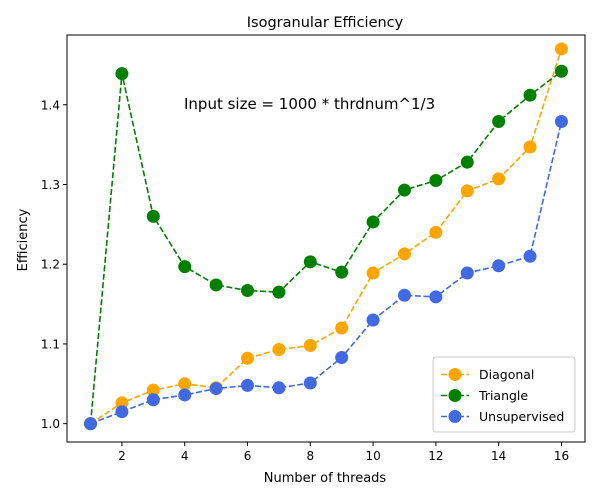 This screenshot has height=504, width=600. Describe the element at coordinates (185, 456) in the screenshot. I see `x-tick-label: 4` at that location.